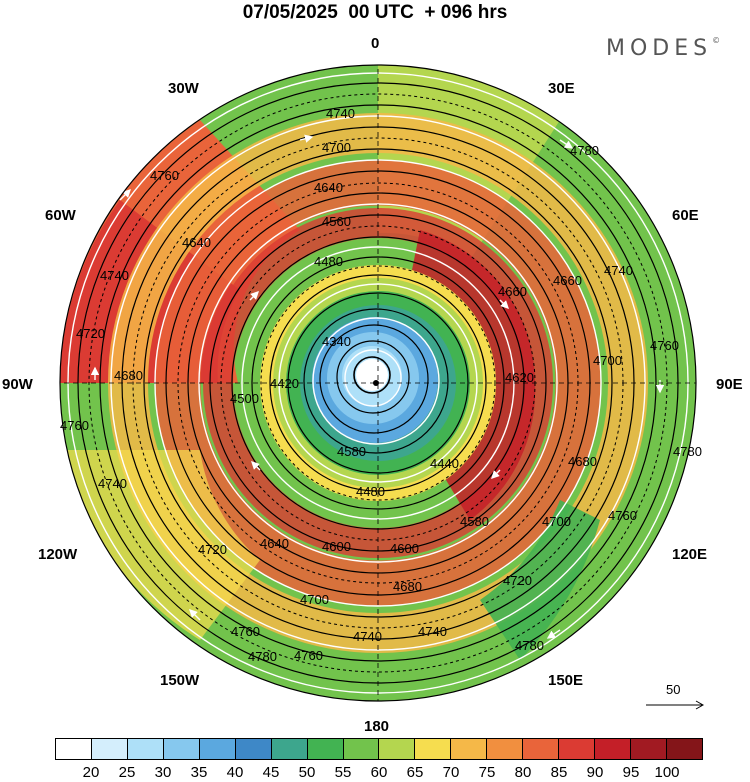 This screenshot has width=750, height=782. Describe the element at coordinates (235, 772) in the screenshot. I see `colorbar-tick-label: 40` at that location.